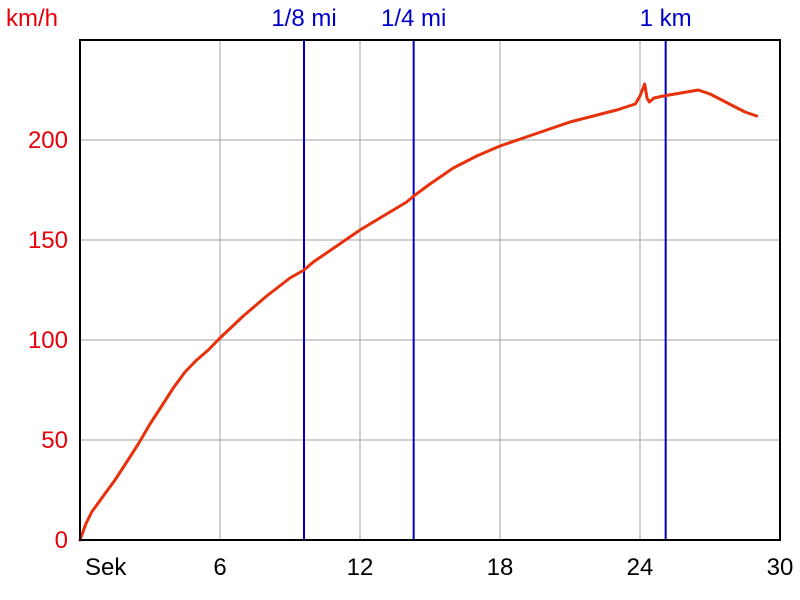 The width and height of the screenshot is (800, 600). What do you see at coordinates (413, 18) in the screenshot?
I see `distance-marker-label: 1/4 mi` at bounding box center [413, 18].